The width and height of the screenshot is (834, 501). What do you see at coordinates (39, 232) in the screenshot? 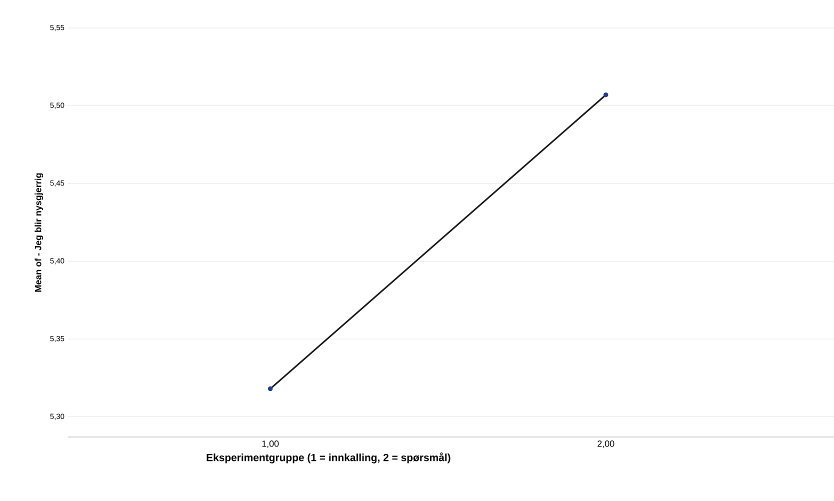
I see `y-axis-title: Mean of - Jeg blir nysgjerrig` at bounding box center [39, 232].